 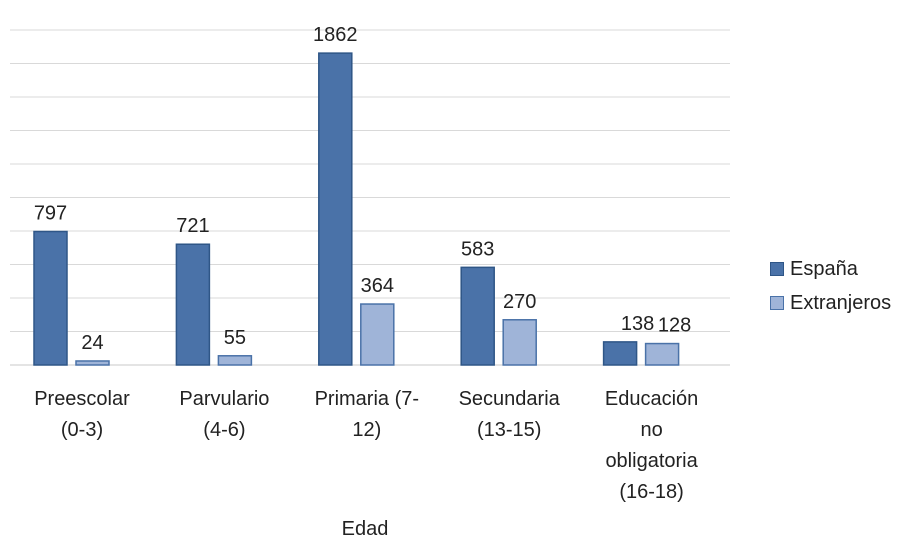 I want to click on legend: España Extranjeros, so click(x=830, y=286).